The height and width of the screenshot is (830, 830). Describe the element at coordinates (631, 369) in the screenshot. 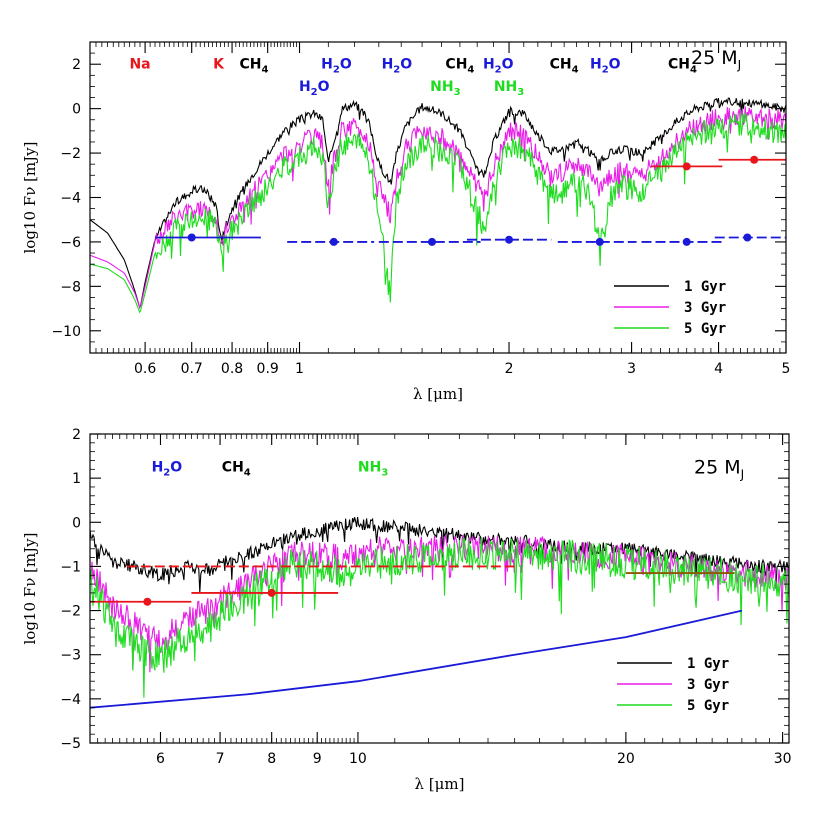

I see `x-tick-label: 3` at that location.